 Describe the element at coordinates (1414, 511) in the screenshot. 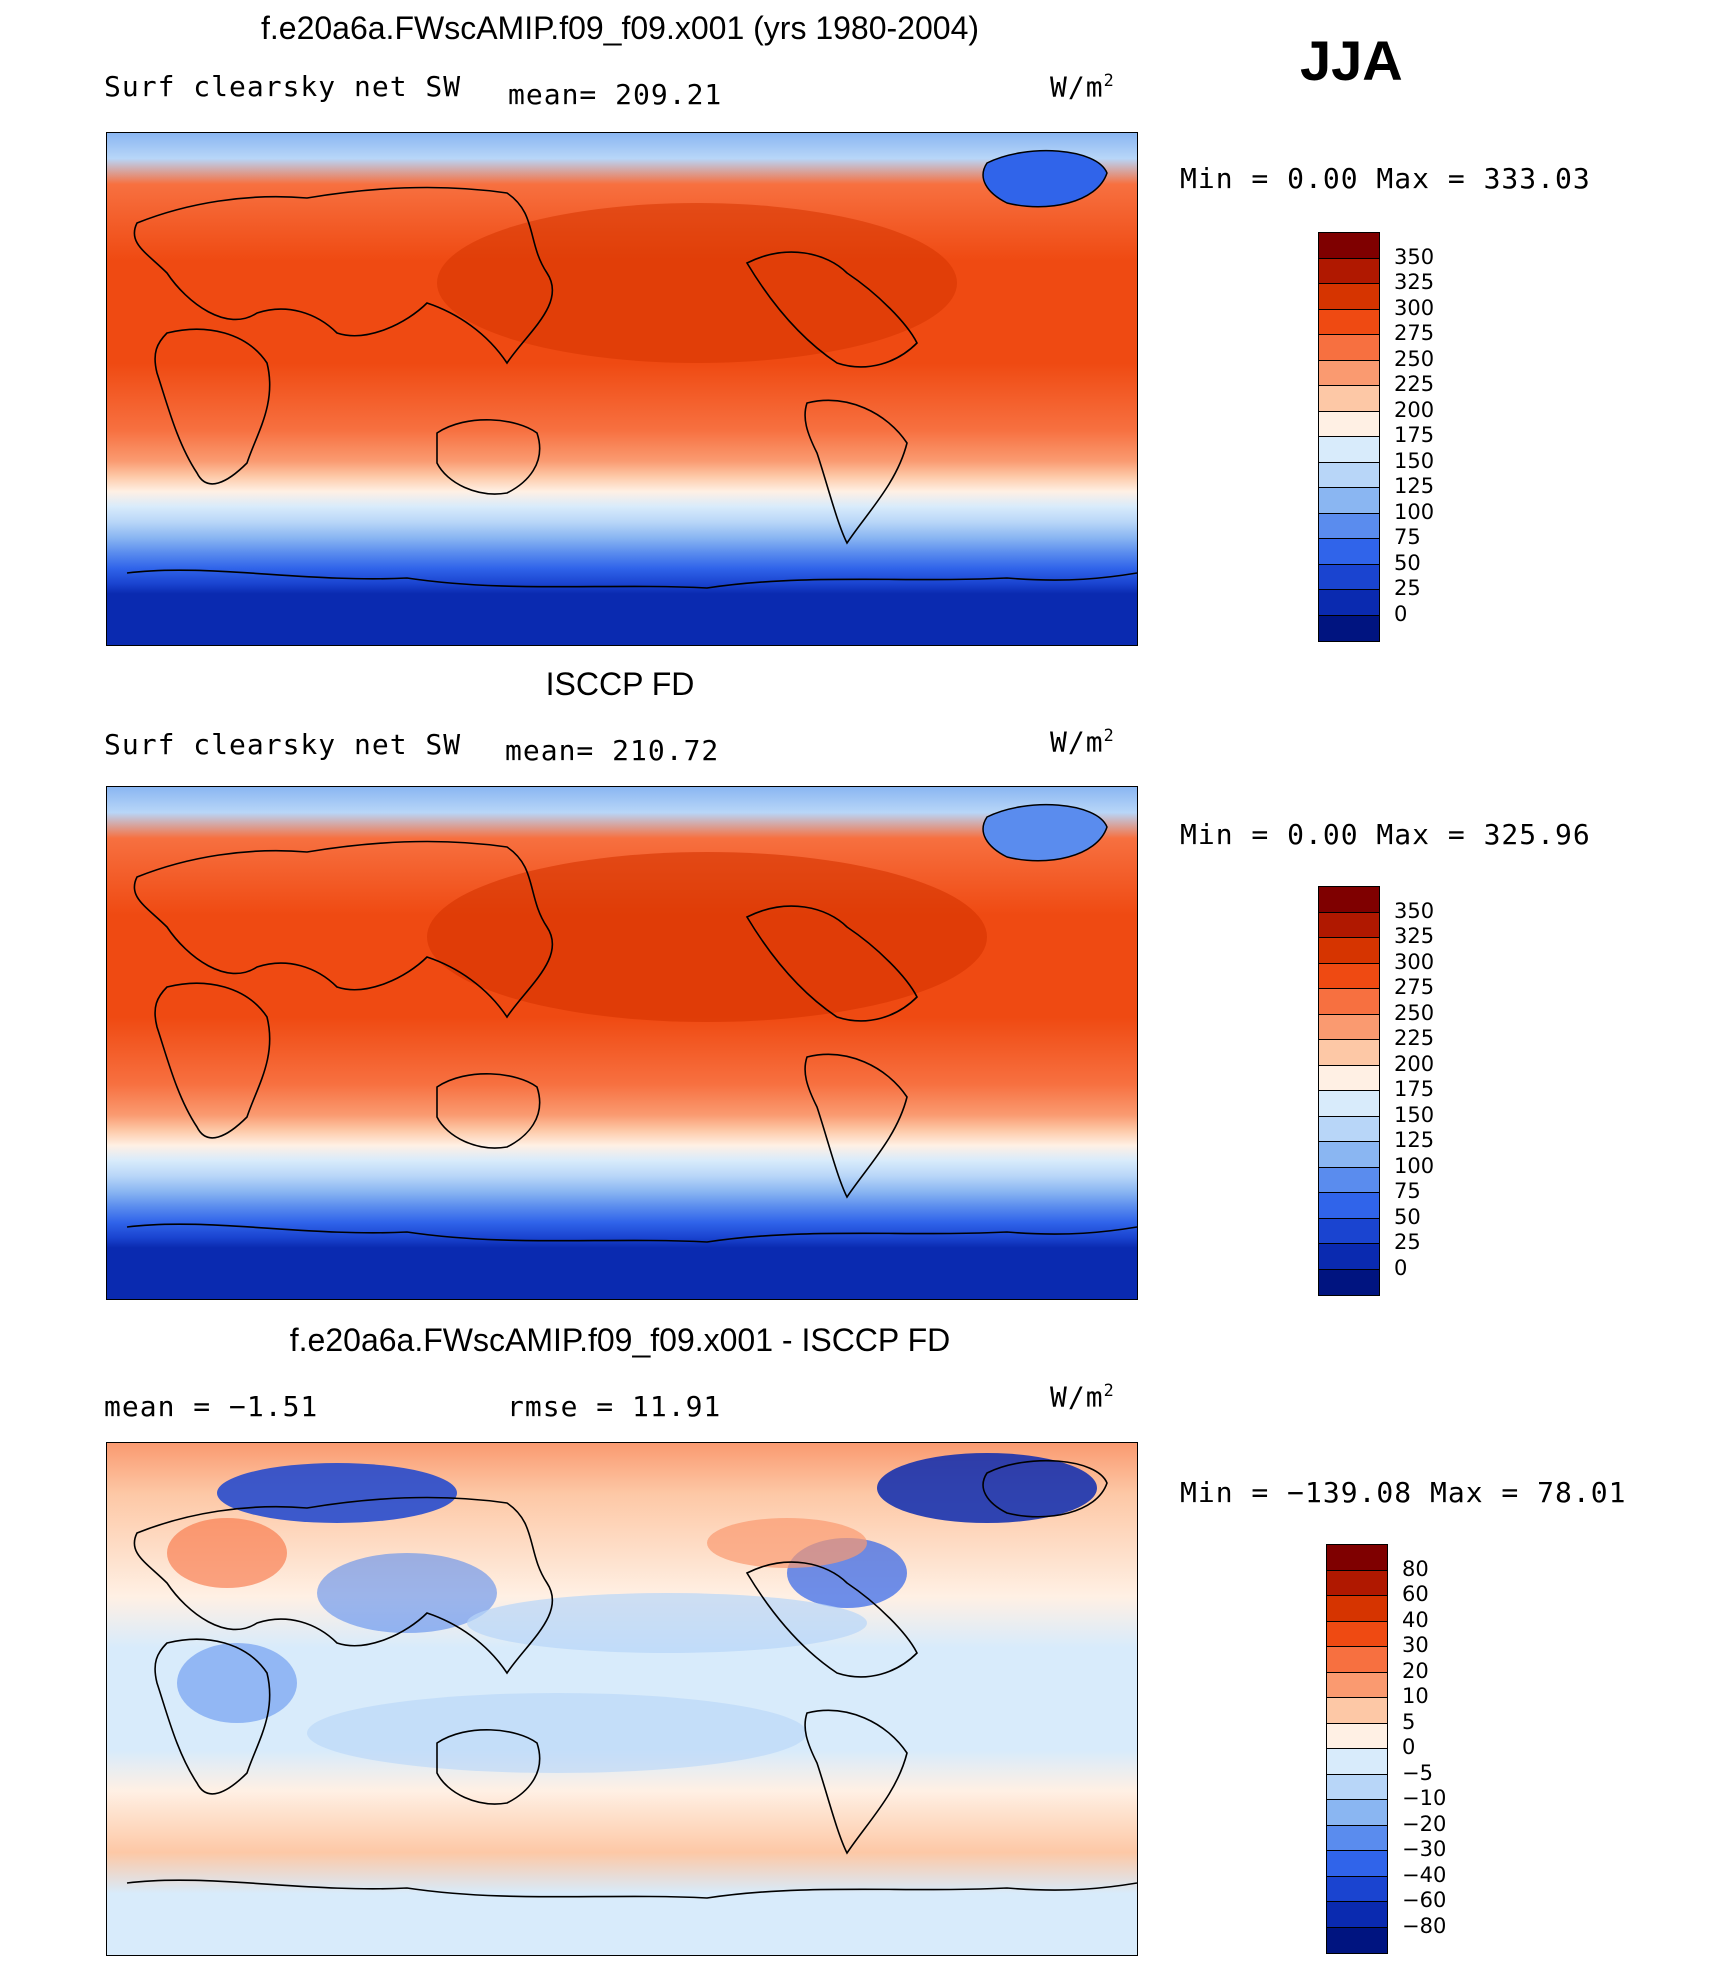

I see `colorbar-tick-label: 100` at that location.